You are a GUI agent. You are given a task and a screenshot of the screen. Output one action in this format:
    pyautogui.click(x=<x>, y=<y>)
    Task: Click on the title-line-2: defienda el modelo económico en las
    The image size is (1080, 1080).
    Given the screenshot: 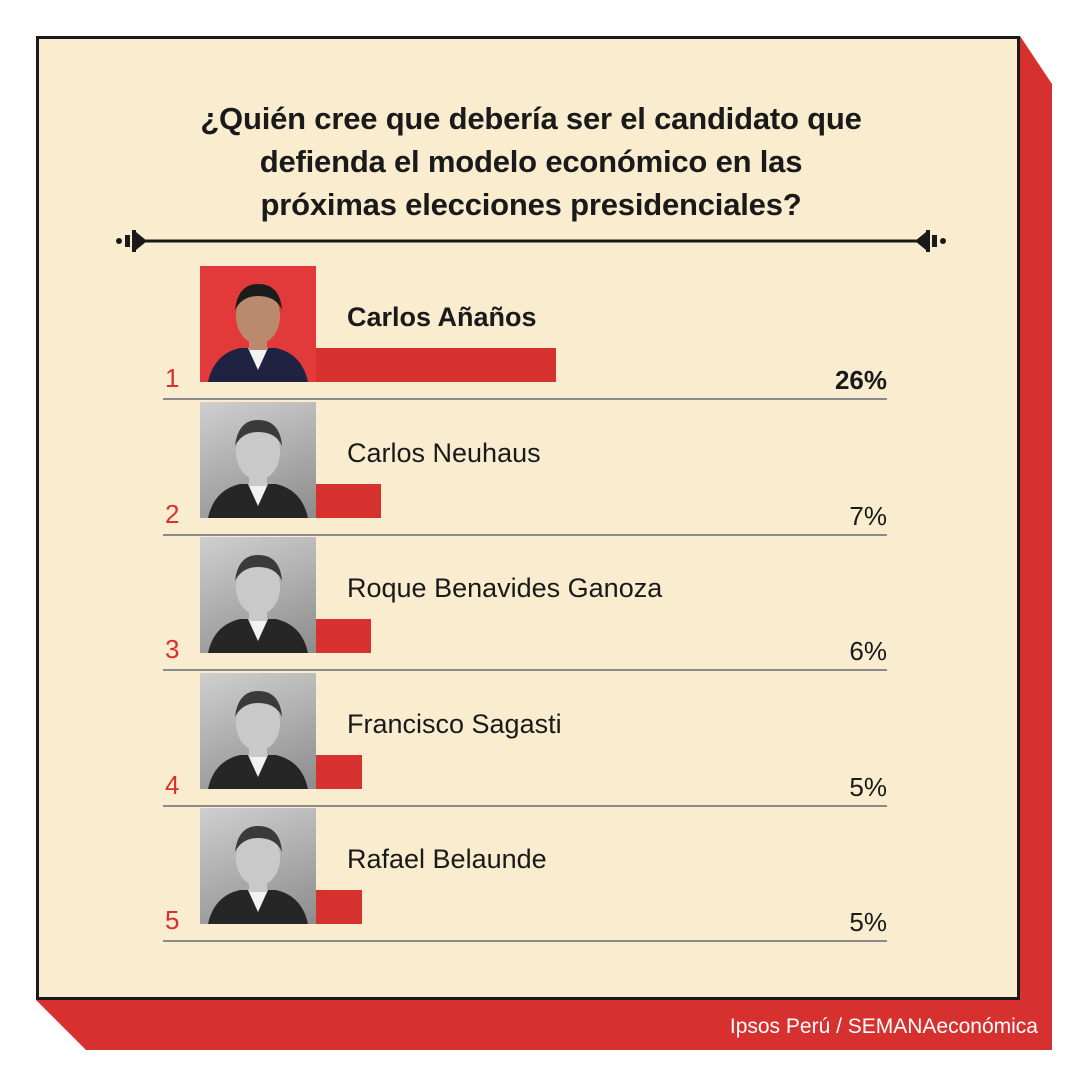 What is the action you would take?
    pyautogui.click(x=531, y=161)
    